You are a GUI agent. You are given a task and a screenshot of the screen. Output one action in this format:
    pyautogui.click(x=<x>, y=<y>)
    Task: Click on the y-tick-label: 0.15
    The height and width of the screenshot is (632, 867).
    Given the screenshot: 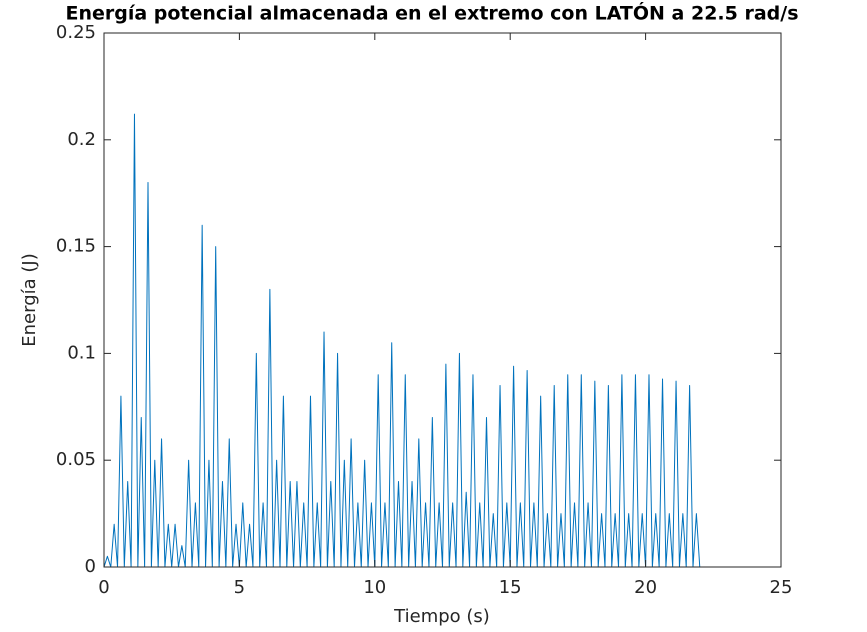 What is the action you would take?
    pyautogui.click(x=76, y=246)
    